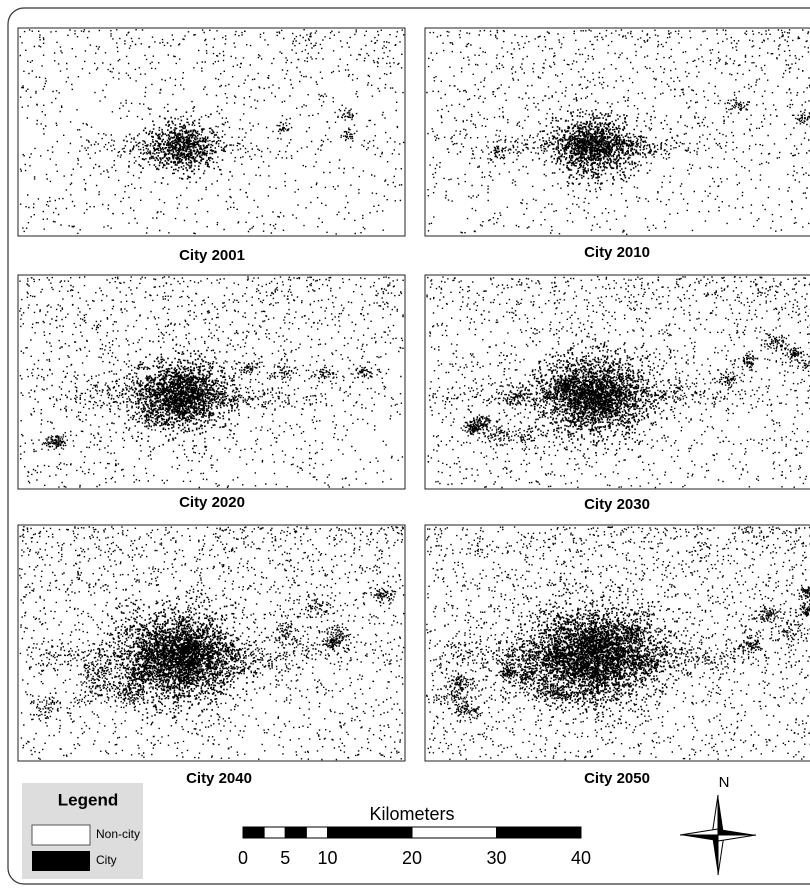 The width and height of the screenshot is (810, 888). I want to click on panel-caption: City 2050, so click(617, 778).